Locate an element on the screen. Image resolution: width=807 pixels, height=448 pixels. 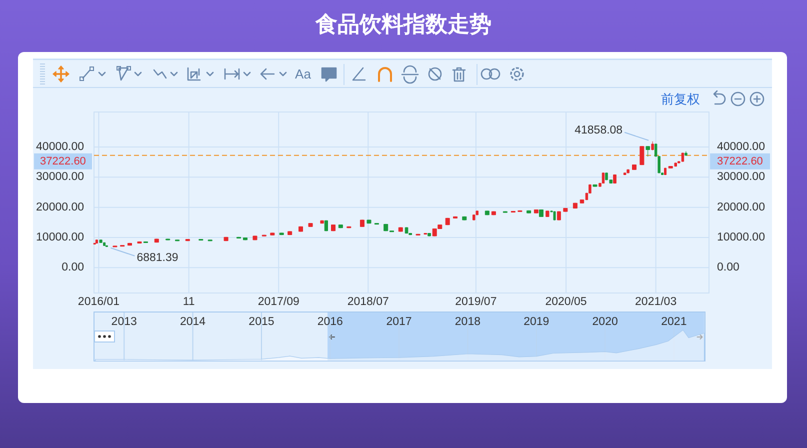
y-tick-label: 40000.00 is located at coordinates (60, 146).